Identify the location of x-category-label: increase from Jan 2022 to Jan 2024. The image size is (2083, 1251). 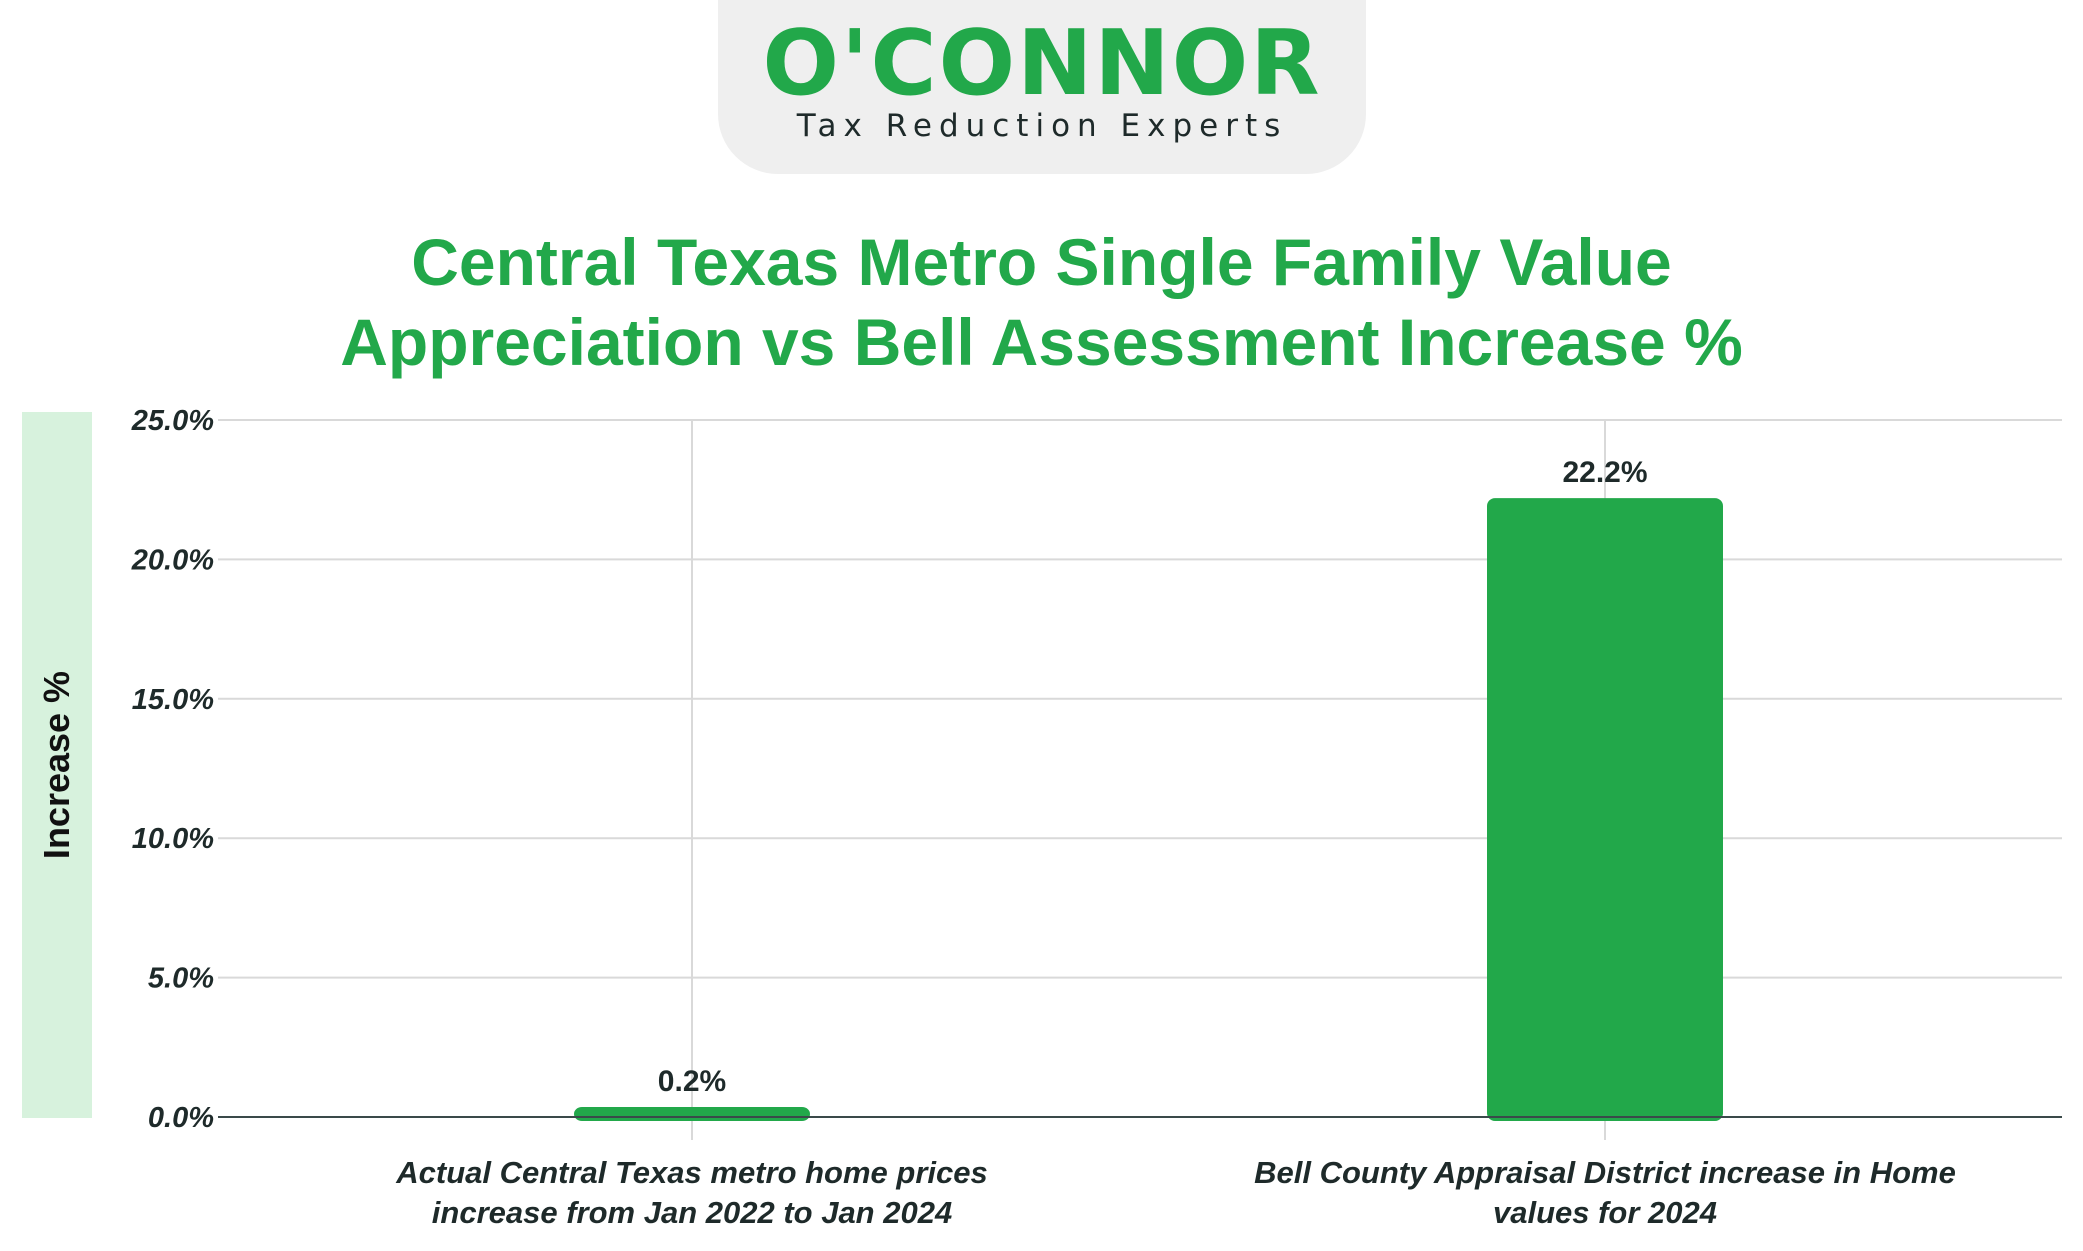
(692, 1212).